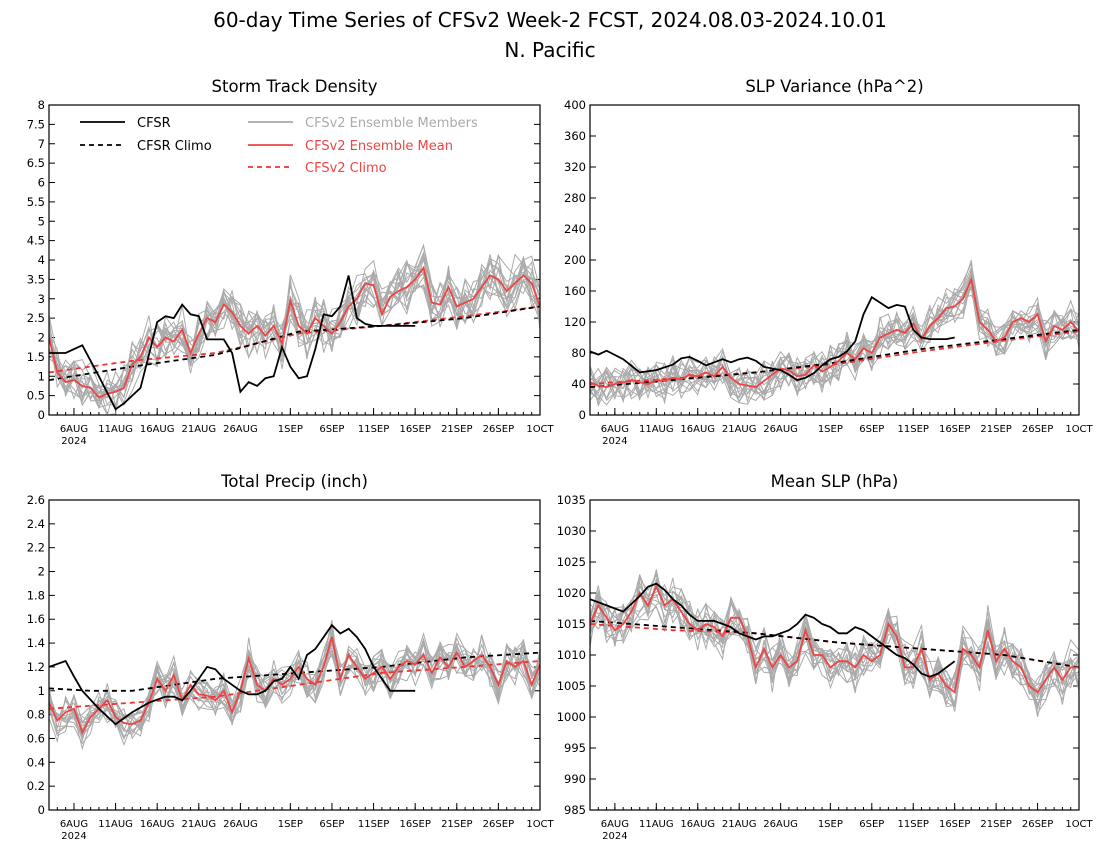 The width and height of the screenshot is (1100, 850). Describe the element at coordinates (36, 786) in the screenshot. I see `y-tick-label: 0.2` at that location.